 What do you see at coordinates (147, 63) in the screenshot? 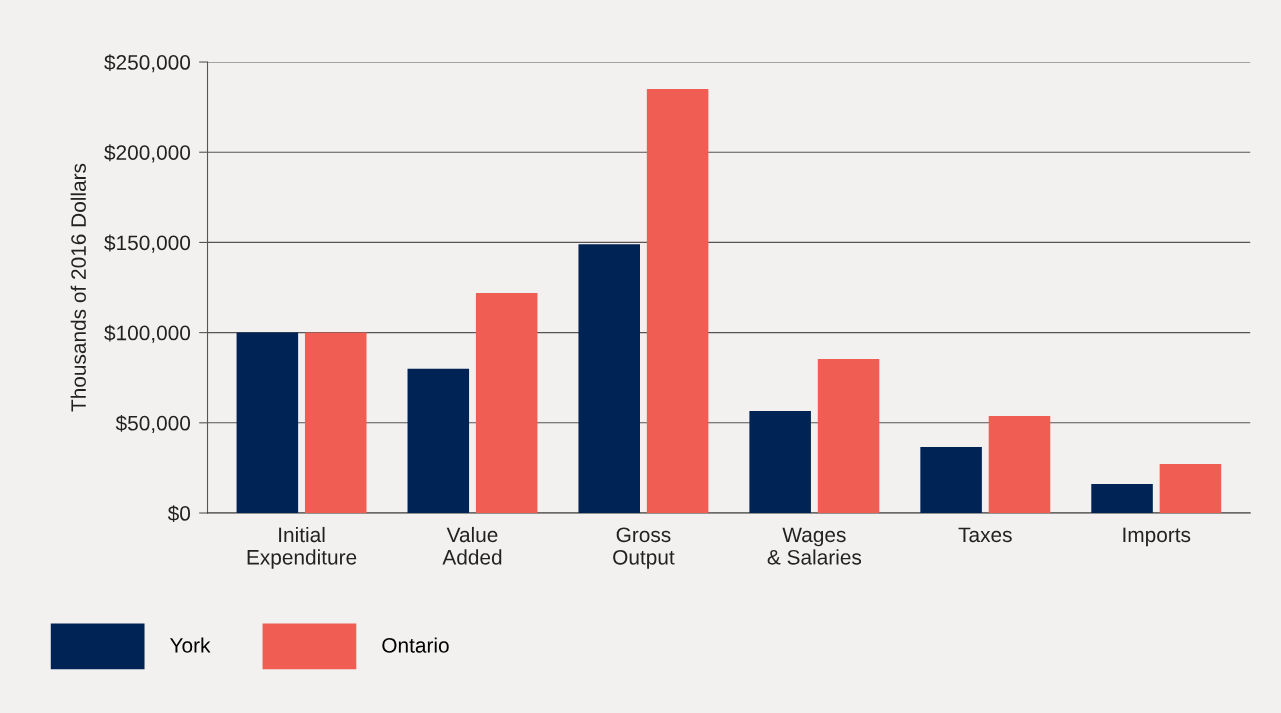
I see `y-tick-label: $250,000` at bounding box center [147, 63].